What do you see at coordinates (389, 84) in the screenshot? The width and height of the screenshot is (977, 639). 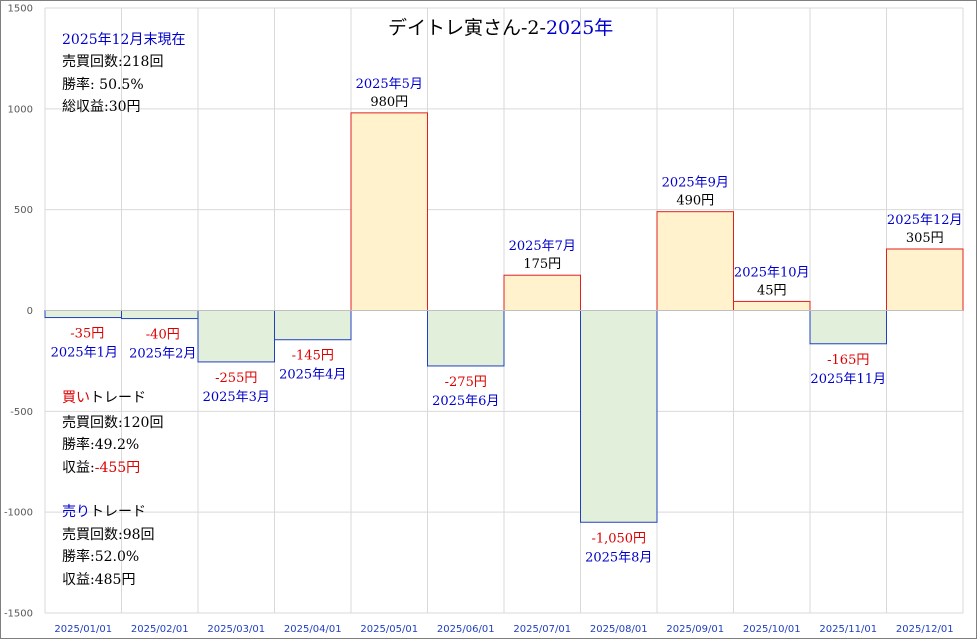 I see `month-label: 2025年5月` at bounding box center [389, 84].